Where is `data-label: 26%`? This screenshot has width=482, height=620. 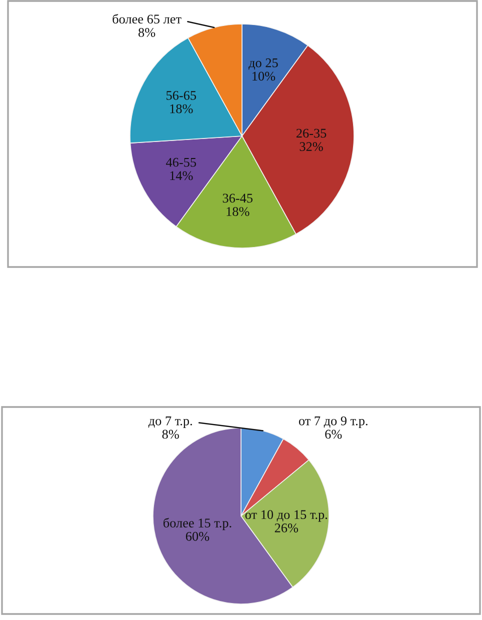
data-label: 26% is located at coordinates (286, 528).